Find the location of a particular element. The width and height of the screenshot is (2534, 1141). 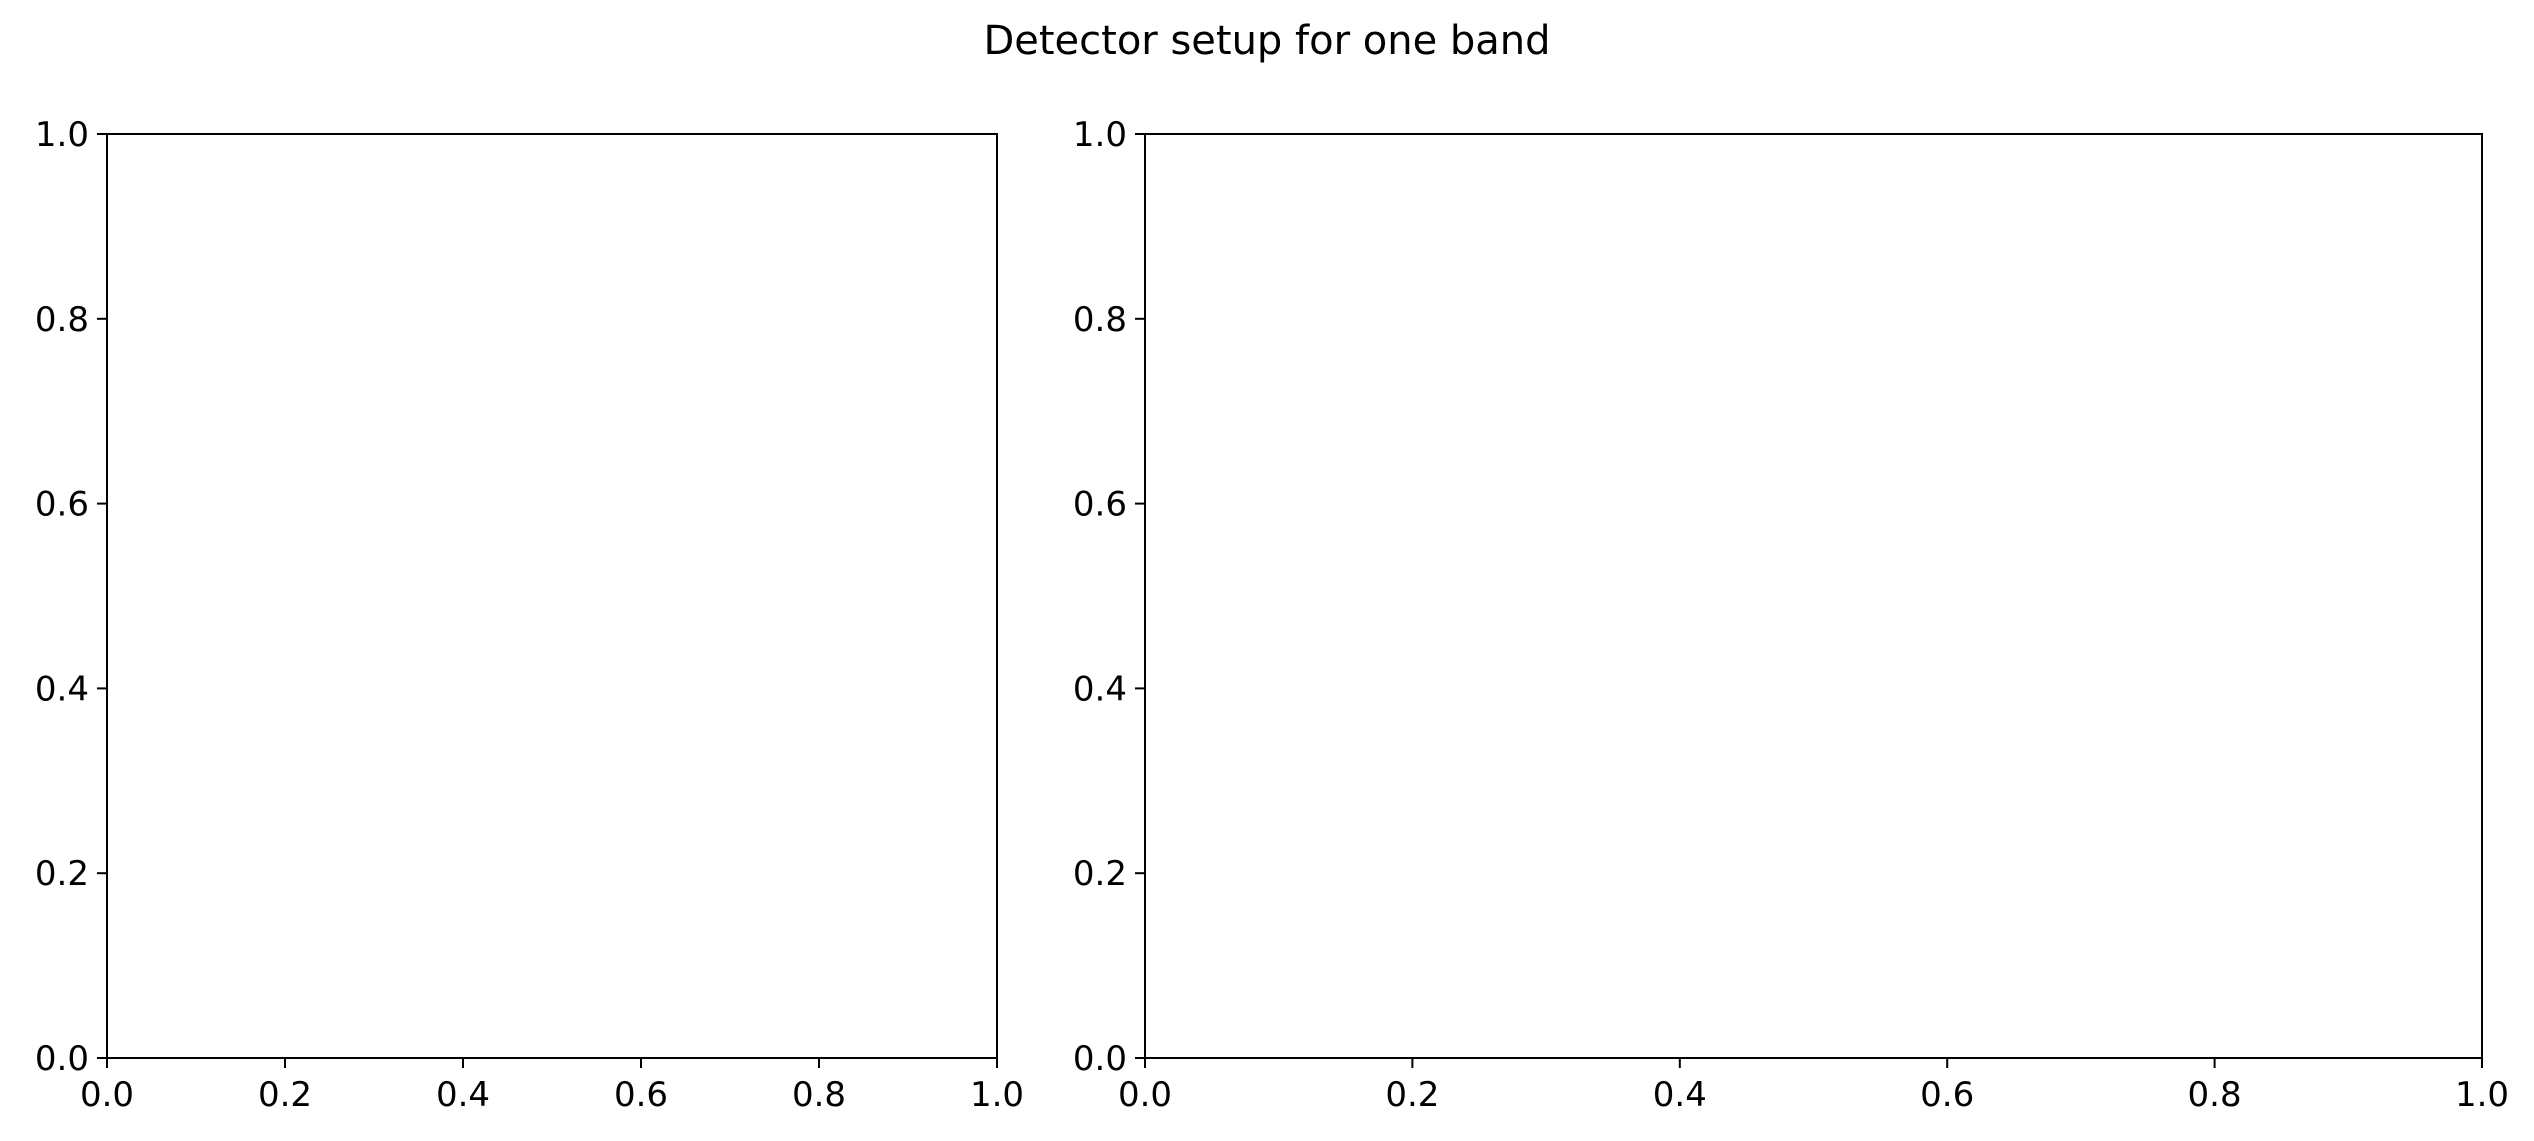

right-x-tick-label: 0.6 is located at coordinates (1947, 1095).